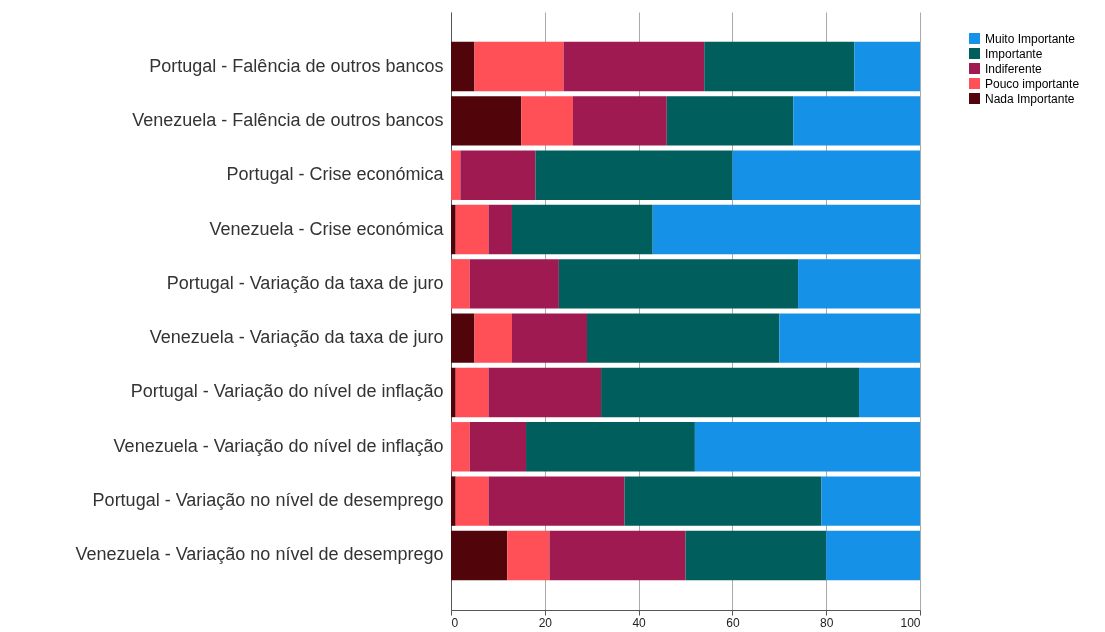  I want to click on y-tick-label: Portugal - Falência de outros bancos, so click(296, 65).